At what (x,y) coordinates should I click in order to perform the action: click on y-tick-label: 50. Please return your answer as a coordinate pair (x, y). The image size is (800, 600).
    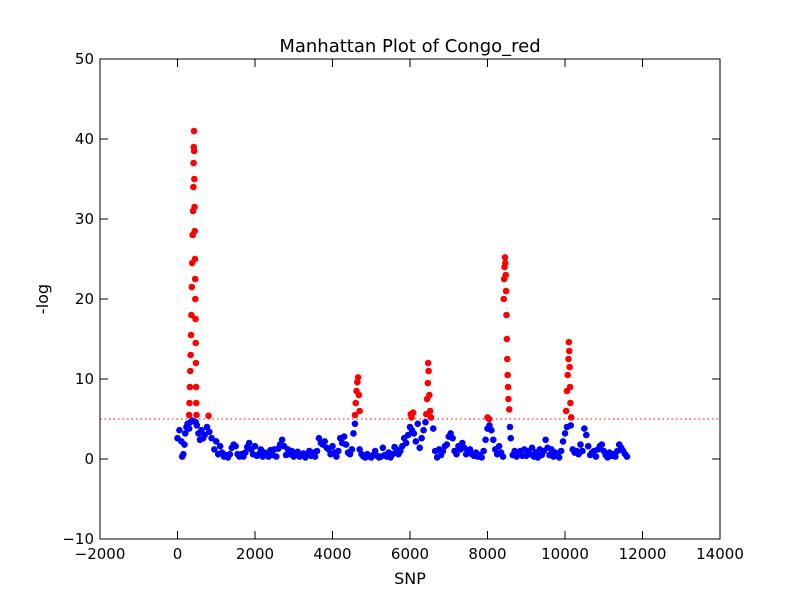
    Looking at the image, I should click on (84, 59).